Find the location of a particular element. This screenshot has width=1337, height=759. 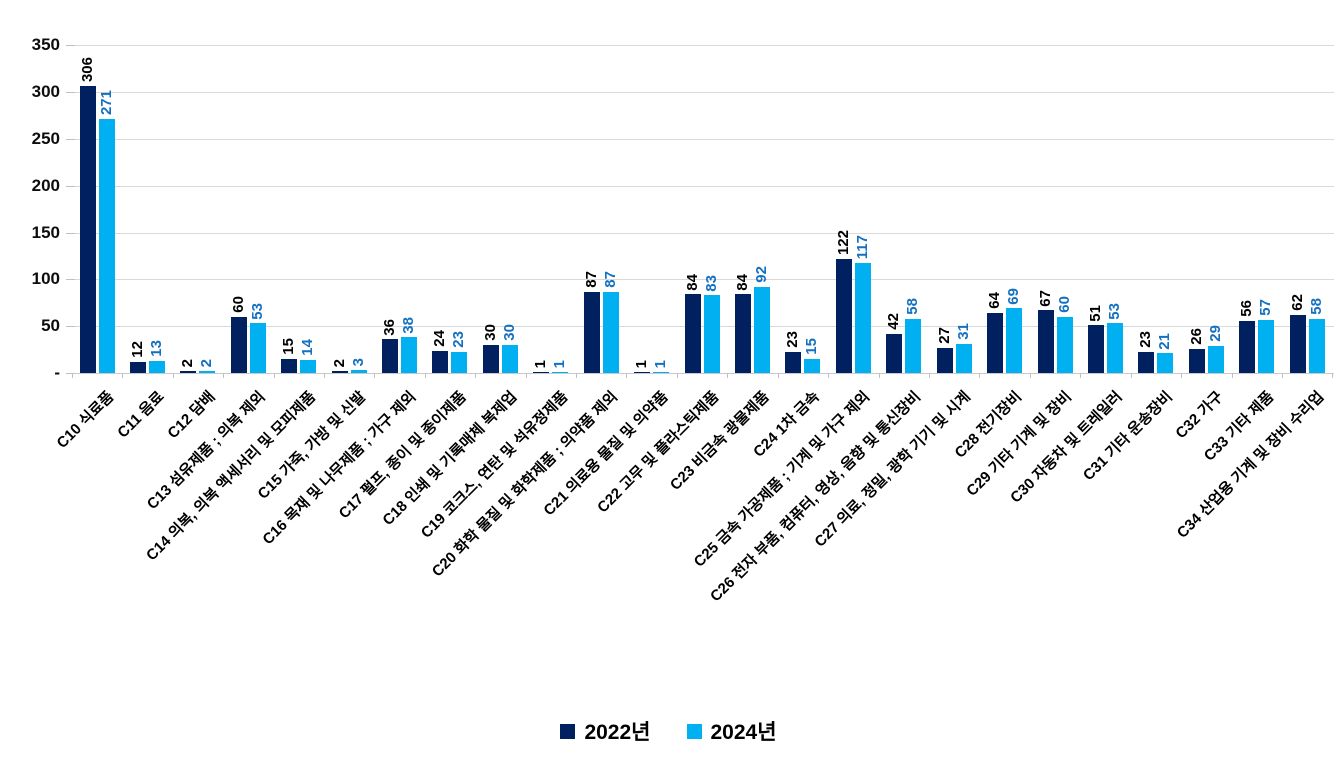

value-label-2022: 15 is located at coordinates (289, 346).